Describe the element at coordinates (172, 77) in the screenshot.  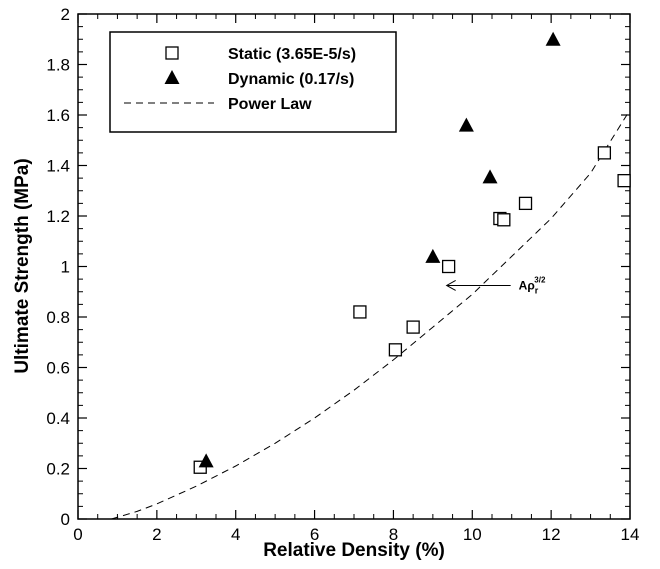
I see `legend-symbol-dynamic` at that location.